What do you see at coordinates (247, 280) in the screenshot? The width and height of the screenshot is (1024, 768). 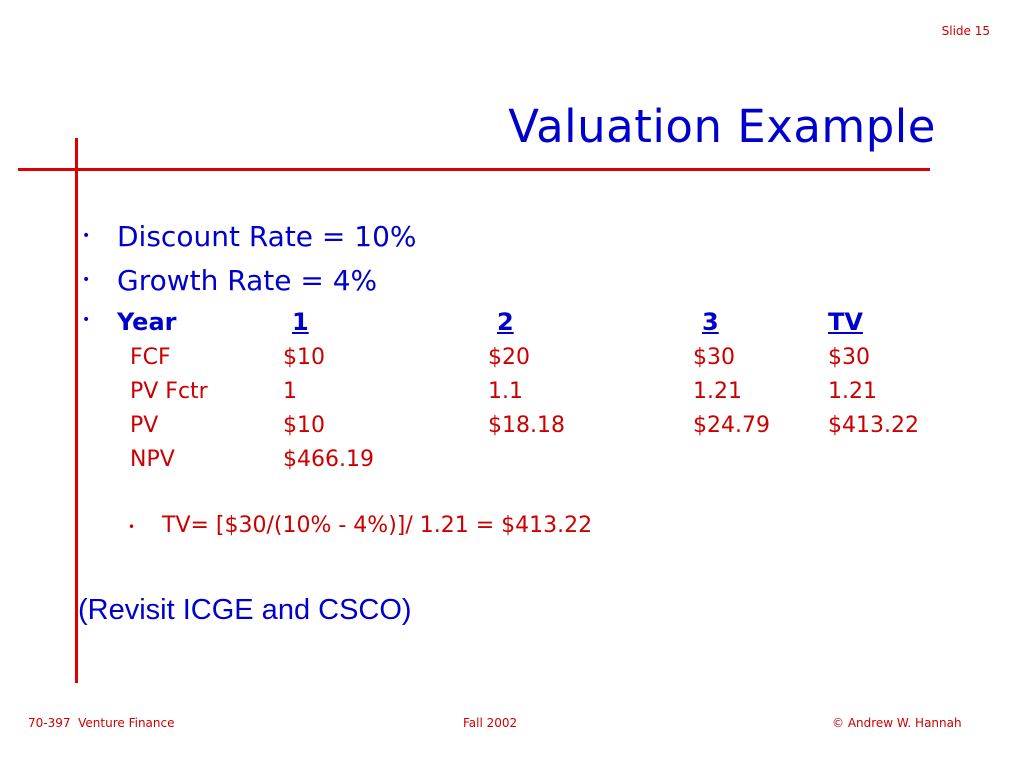 I see `bullet-growth-rate: Growth Rate = 4%` at bounding box center [247, 280].